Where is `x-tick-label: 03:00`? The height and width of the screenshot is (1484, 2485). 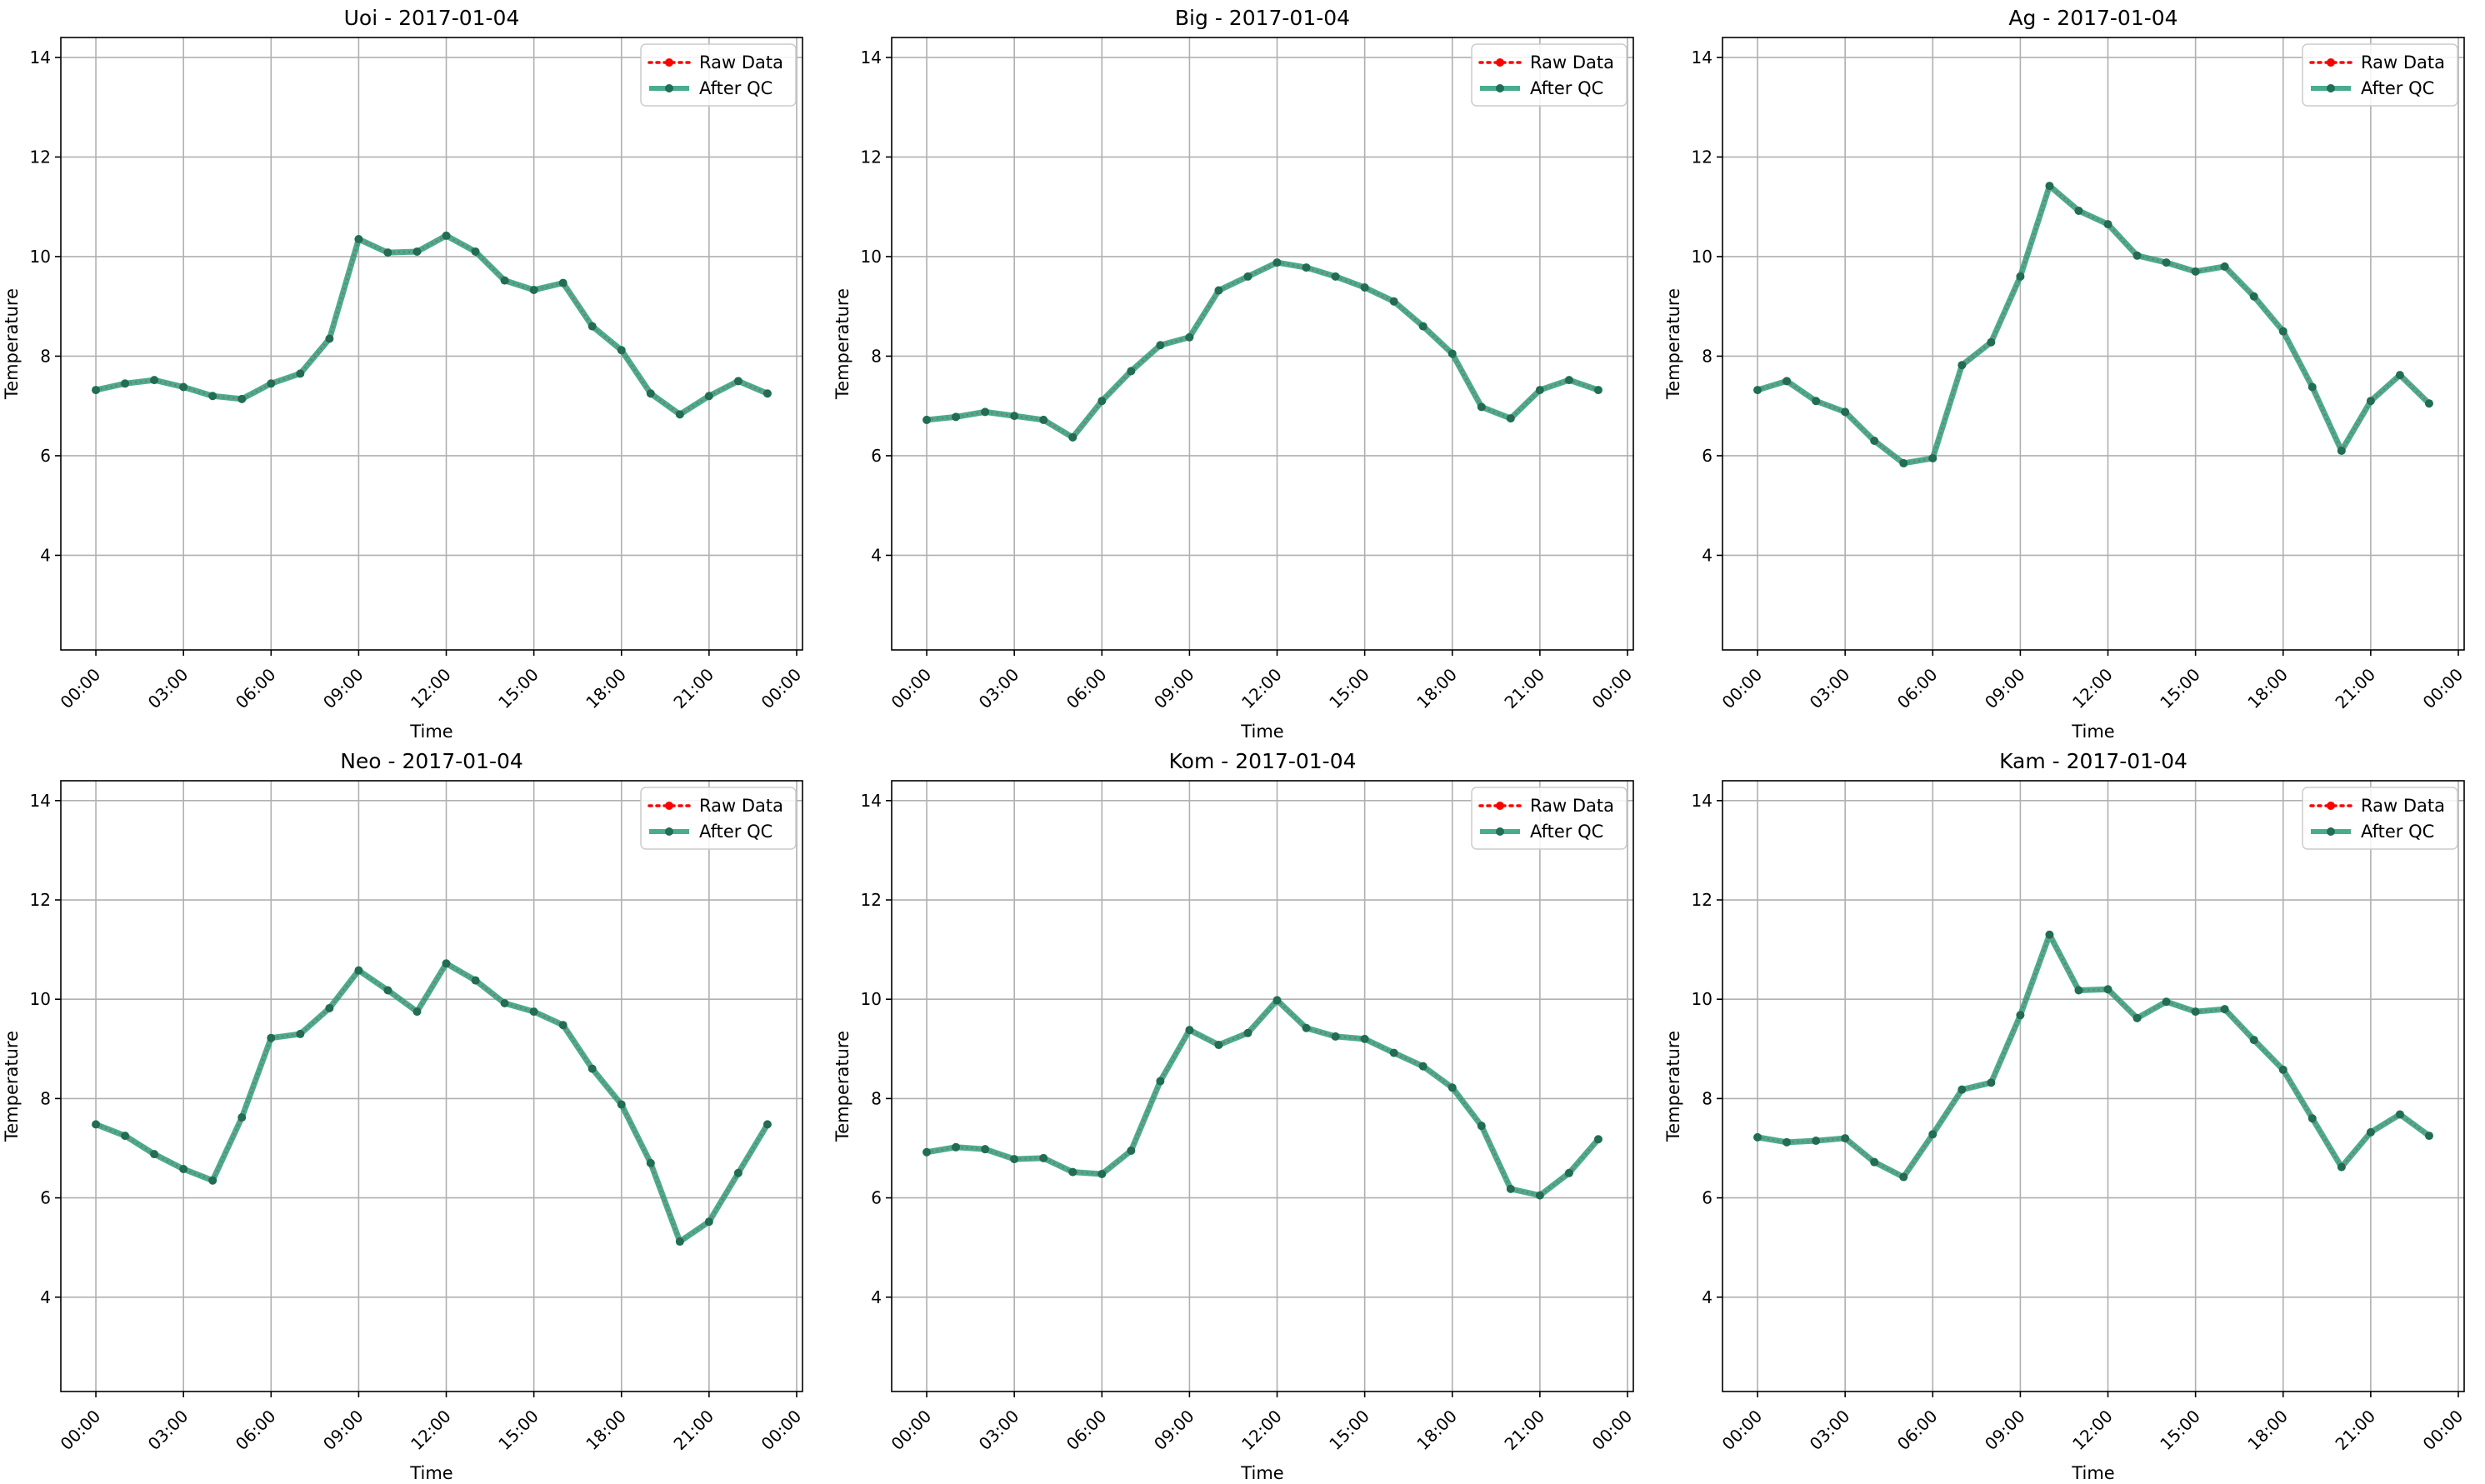
x-tick-label: 03:00 is located at coordinates (999, 688).